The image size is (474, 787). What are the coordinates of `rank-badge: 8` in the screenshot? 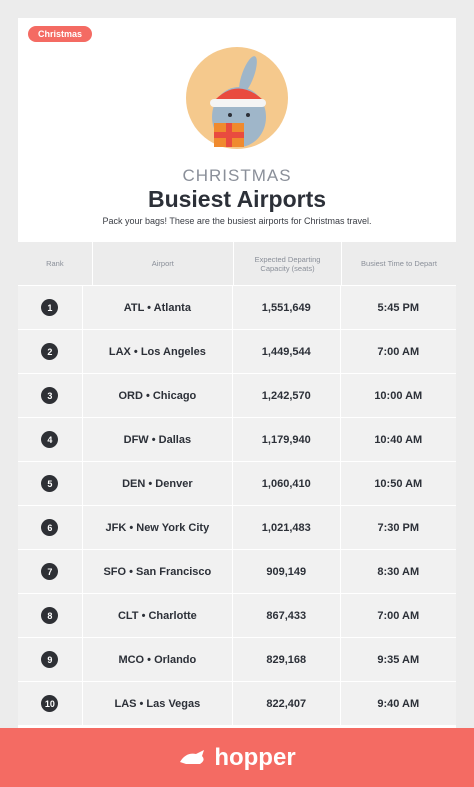 It's located at (50, 615).